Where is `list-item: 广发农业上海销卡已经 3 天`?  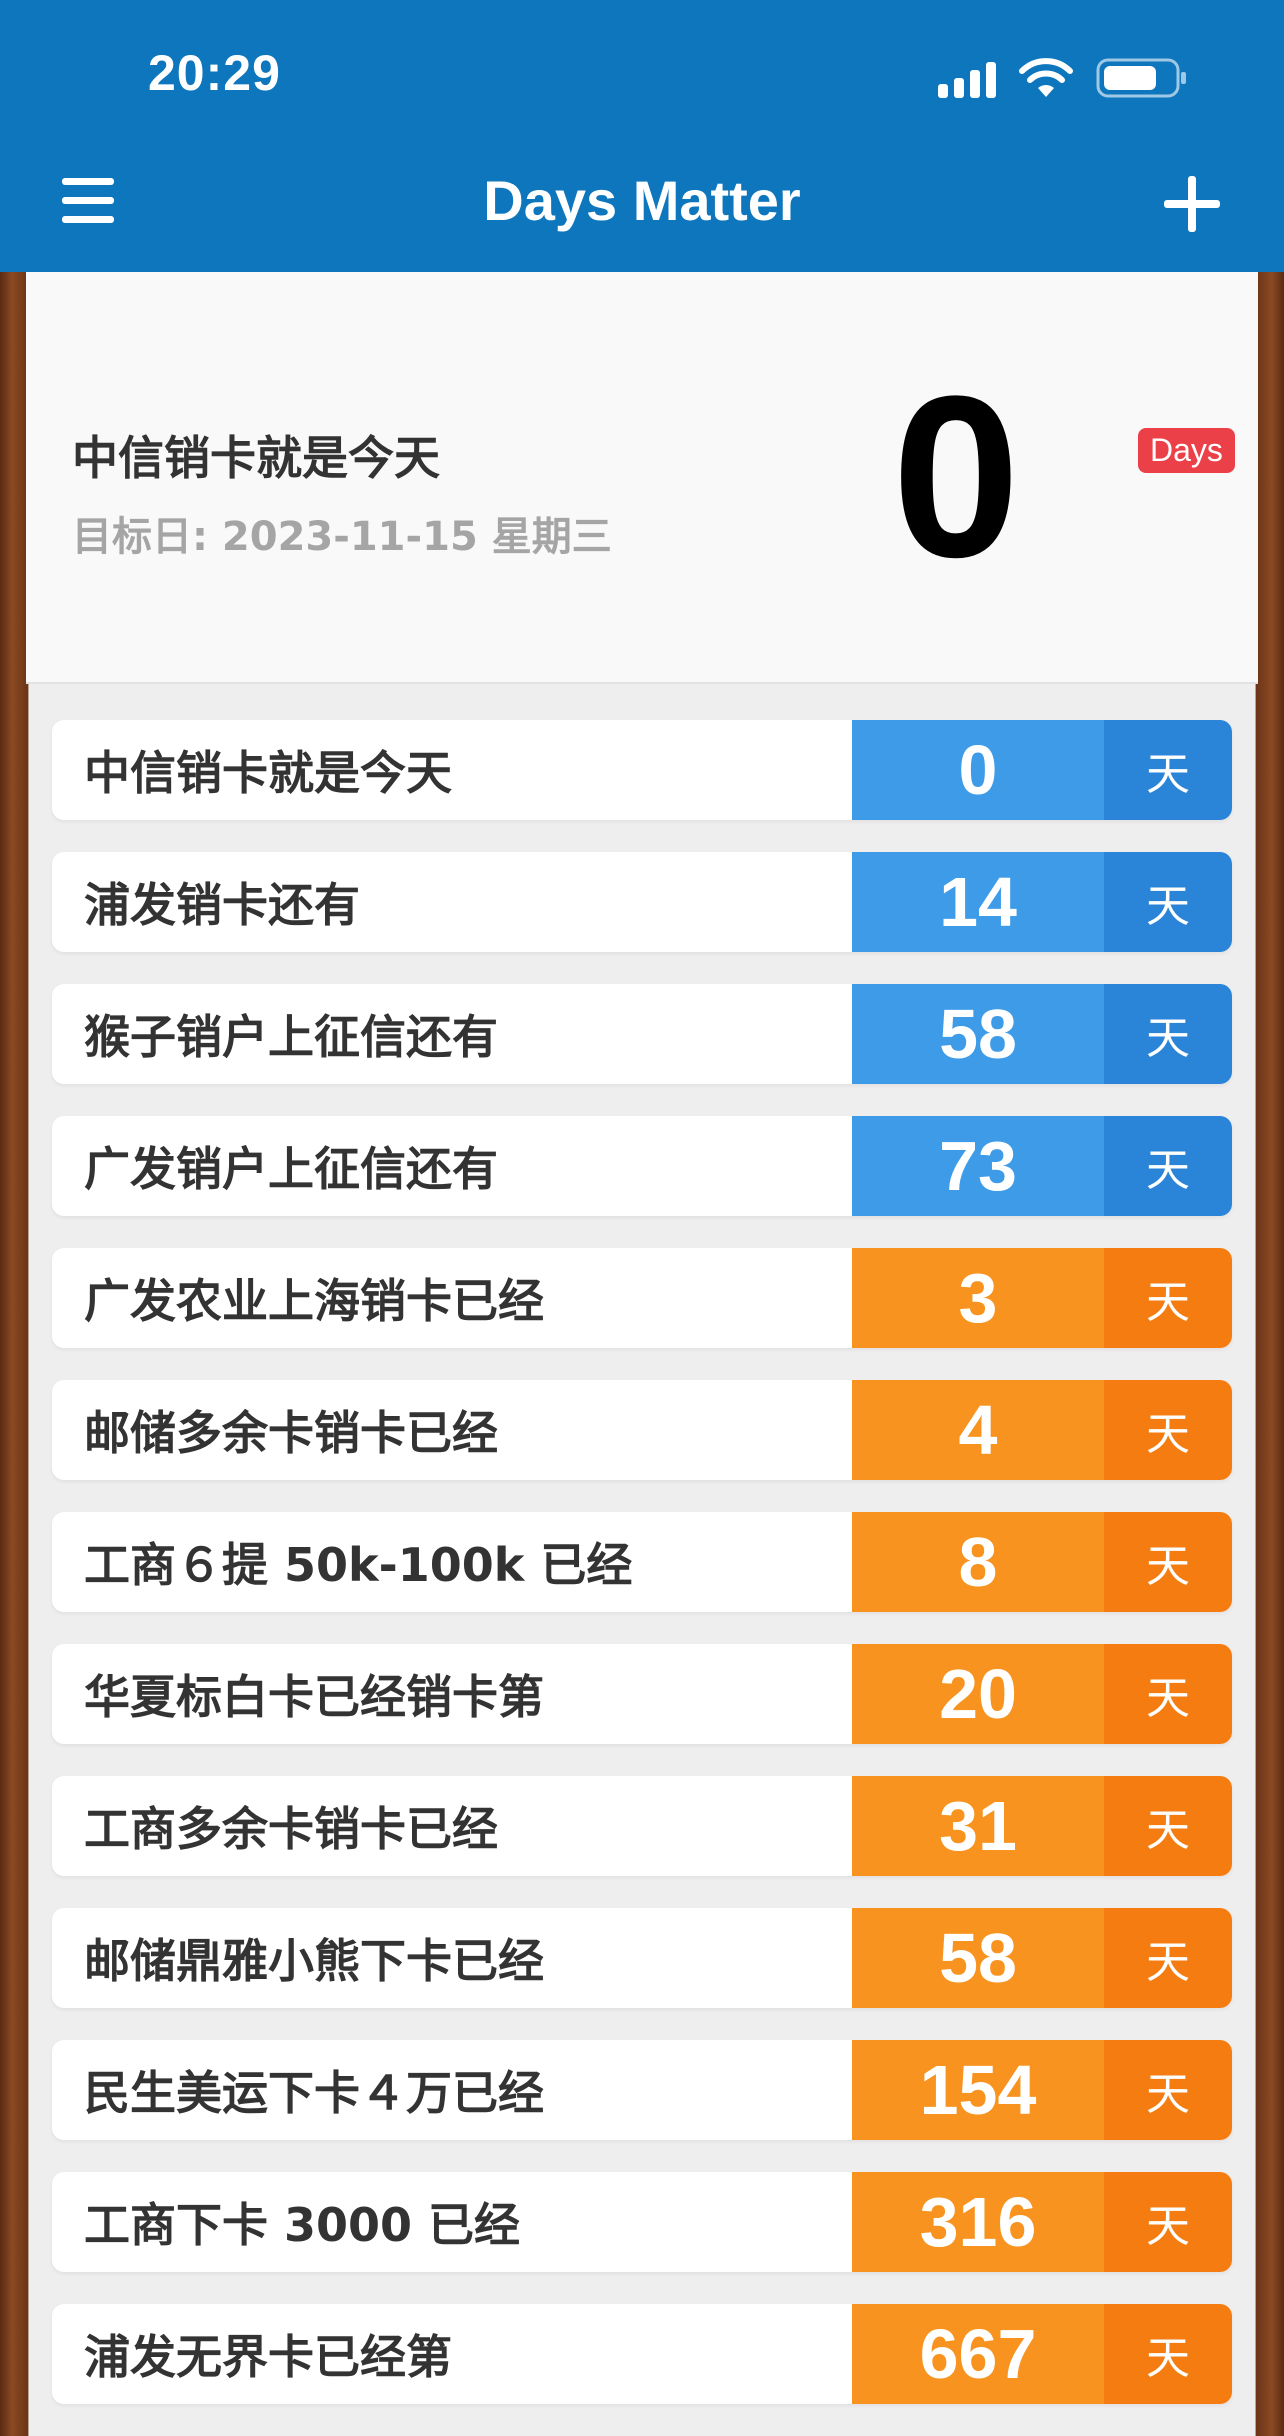 list-item: 广发农业上海销卡已经 3 天 is located at coordinates (642, 1298).